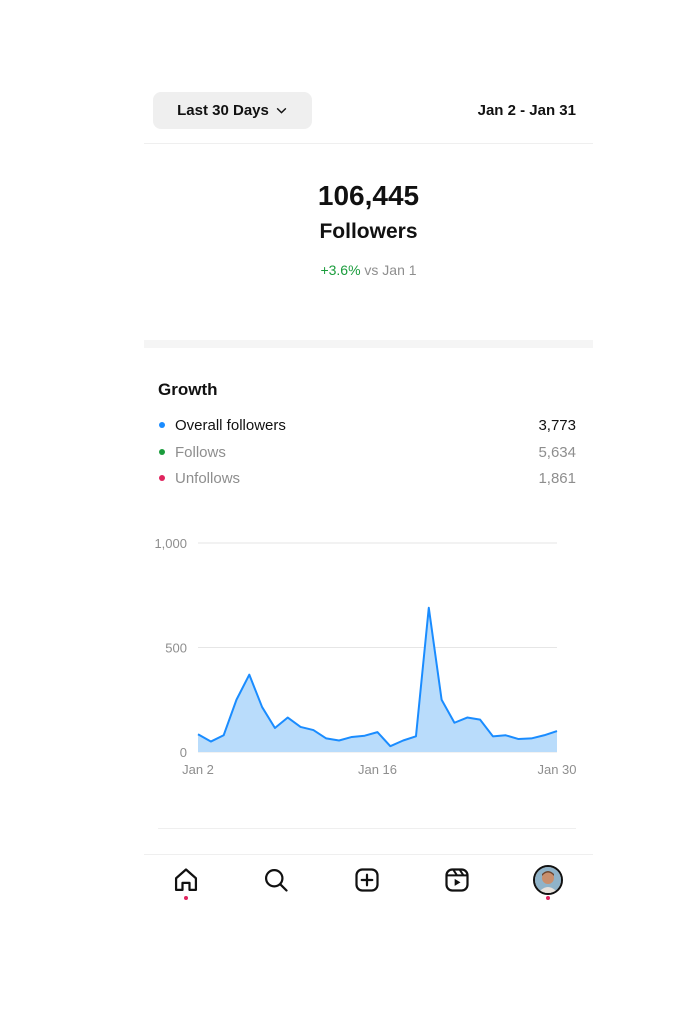 The height and width of the screenshot is (1024, 687). What do you see at coordinates (223, 110) in the screenshot?
I see `date-range-dropdown-label: Last 30 Days` at bounding box center [223, 110].